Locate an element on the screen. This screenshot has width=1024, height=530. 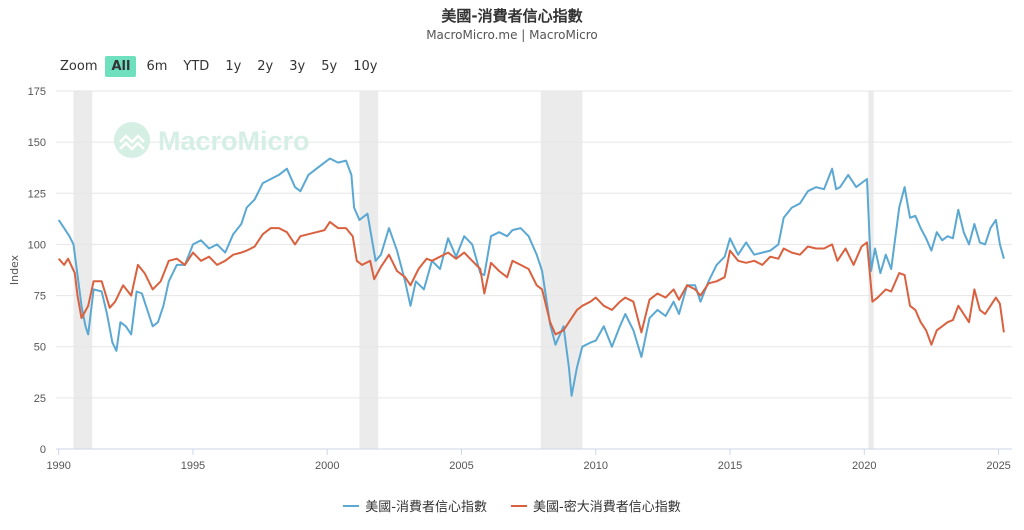
y-tick-label: 0 is located at coordinates (43, 450).